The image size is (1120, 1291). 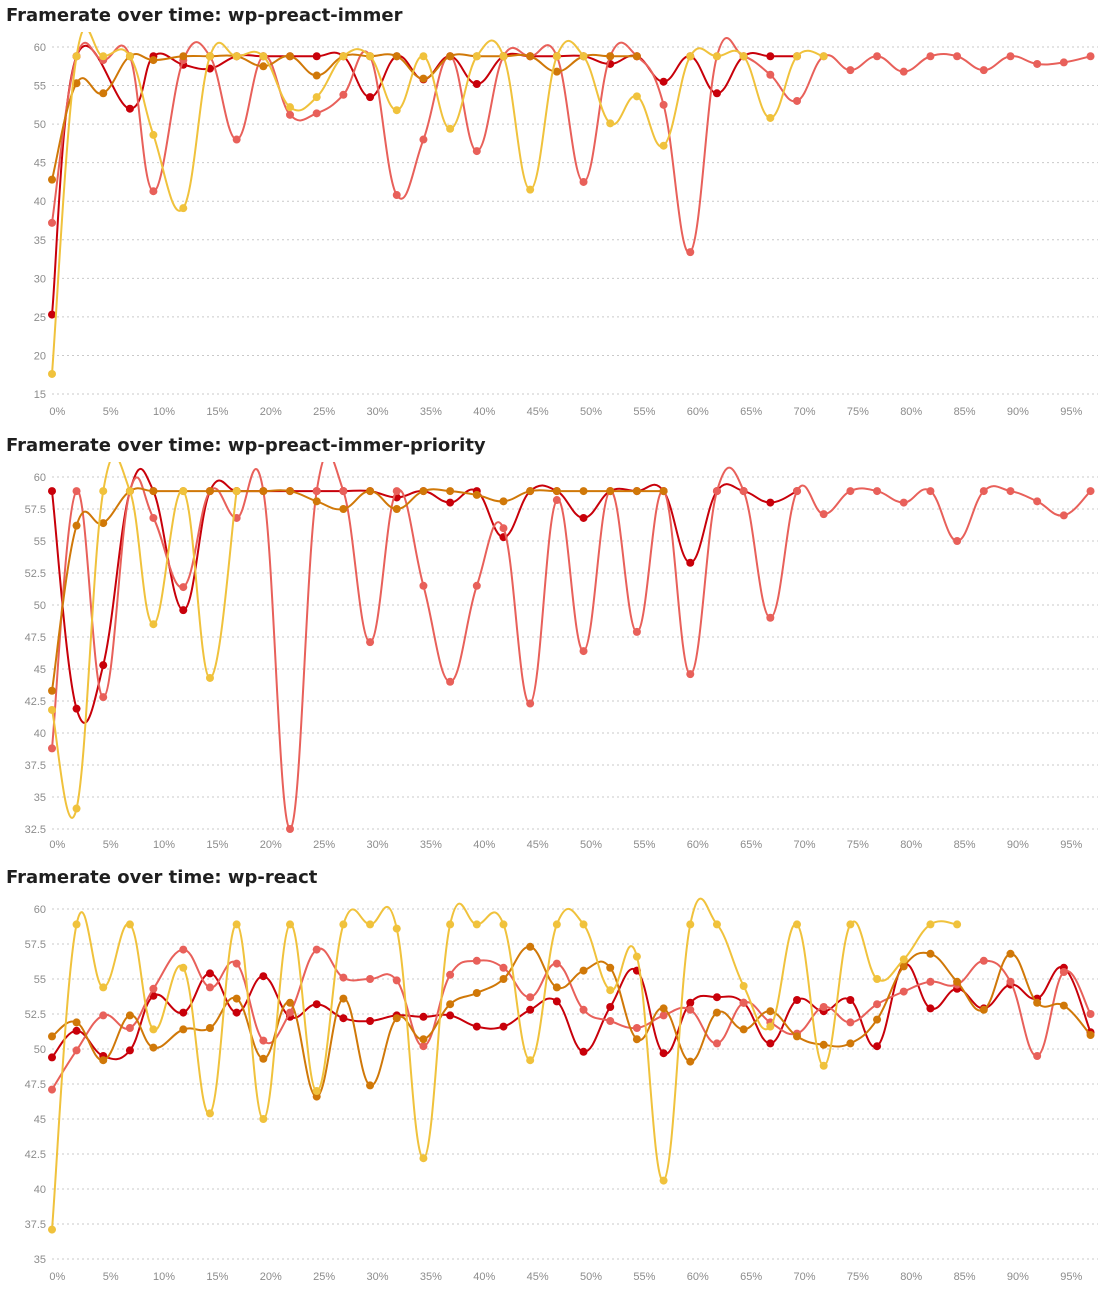 I want to click on x-tick-label: 60%, so click(x=698, y=412).